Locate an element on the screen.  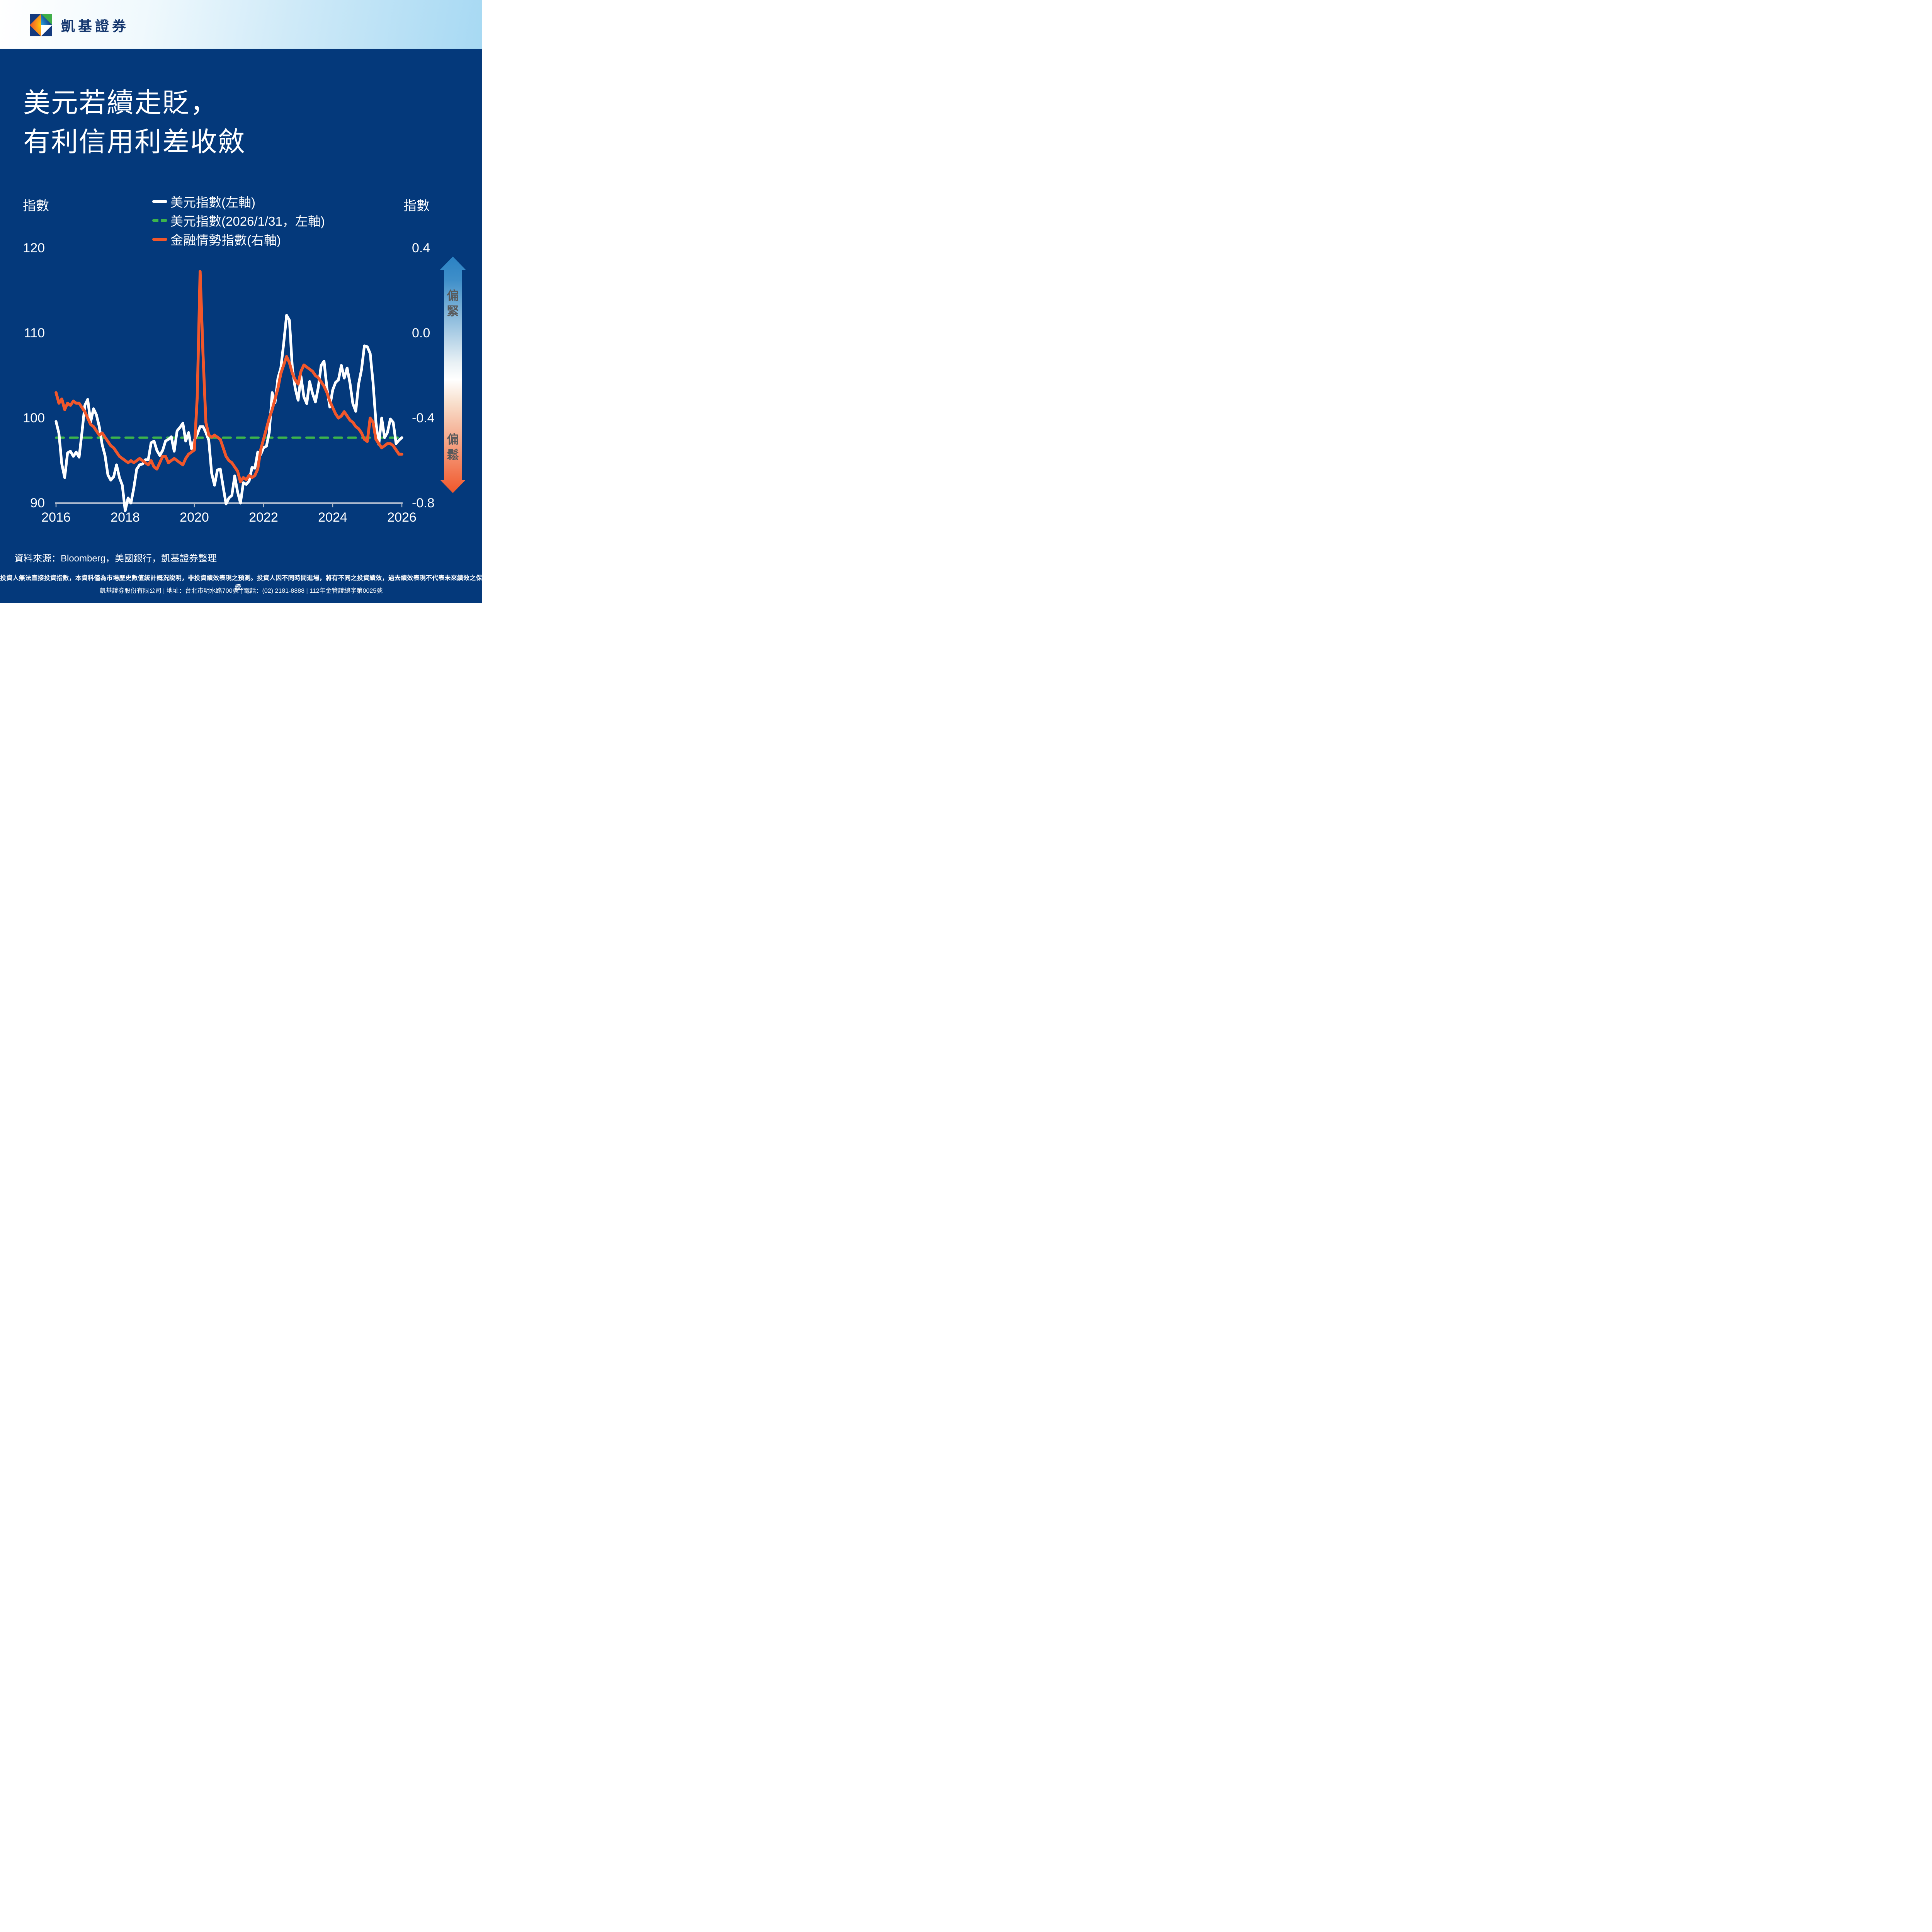
chart-legend: 美元指數(左軸) 美元指數(2026/1/31，左軸) 金融情勢指數(右軸) is located at coordinates (239, 221).